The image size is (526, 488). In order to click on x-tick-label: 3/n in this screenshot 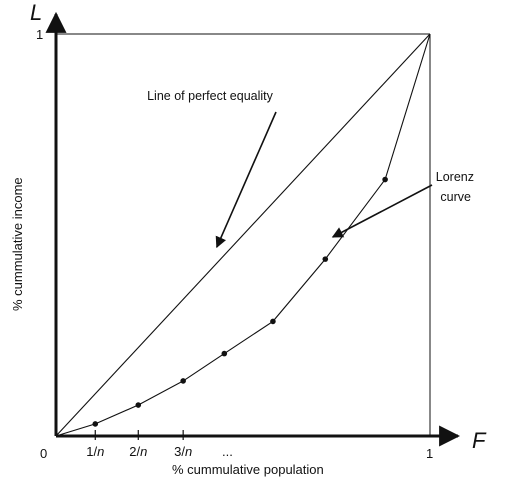, I will do `click(183, 451)`.